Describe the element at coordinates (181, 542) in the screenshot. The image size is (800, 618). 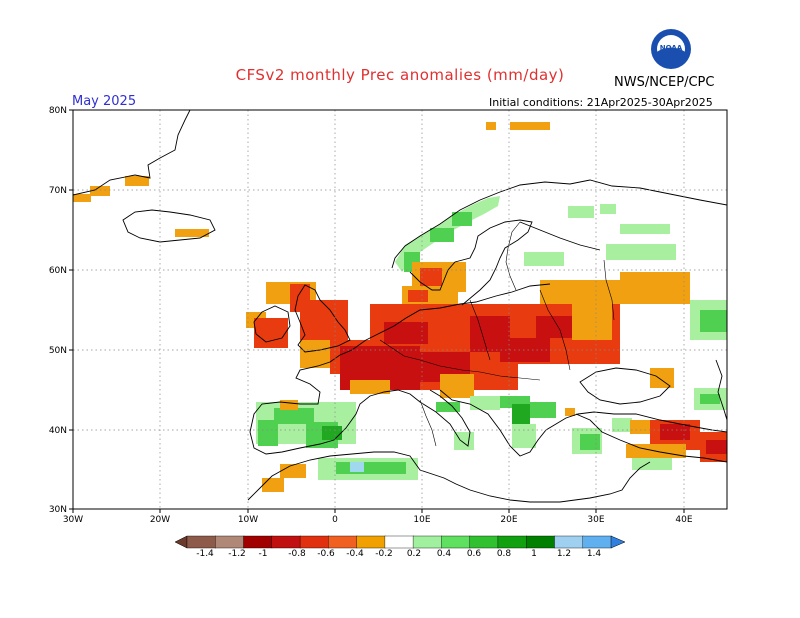
I see `colorbar-left-arrow` at that location.